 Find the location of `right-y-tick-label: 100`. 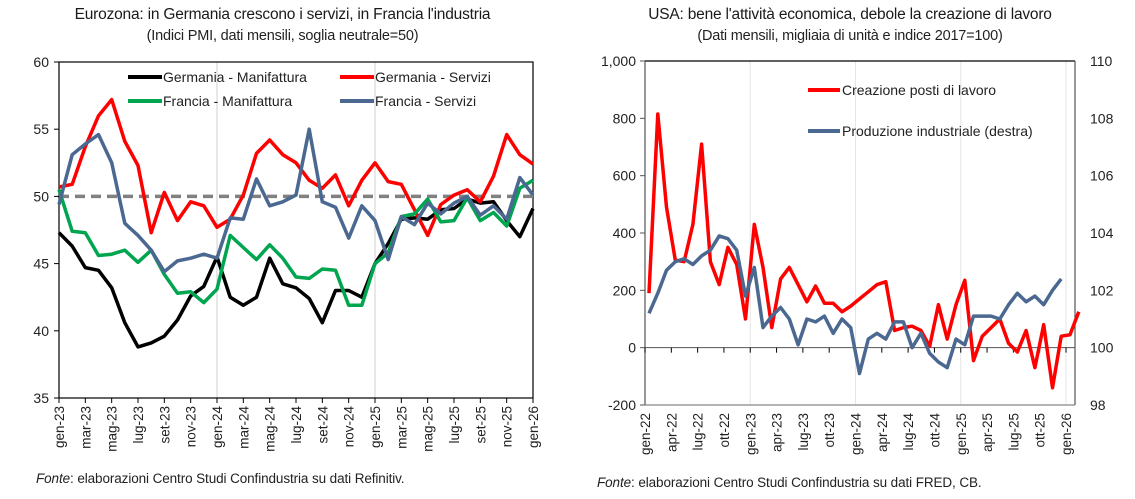

right-y-tick-label: 100 is located at coordinates (1102, 348).